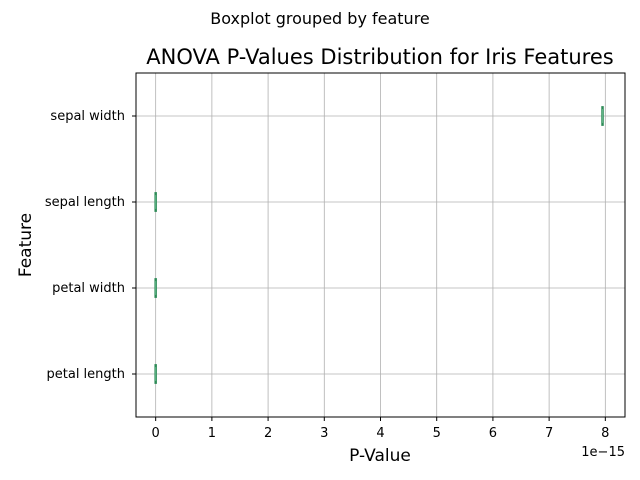 Image resolution: width=640 pixels, height=480 pixels. Describe the element at coordinates (603, 452) in the screenshot. I see `x-offset-label: 1e−15` at that location.